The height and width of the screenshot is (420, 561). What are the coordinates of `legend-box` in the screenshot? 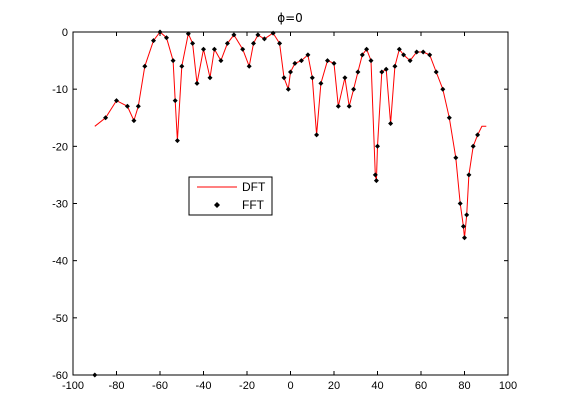 It's located at (230, 196).